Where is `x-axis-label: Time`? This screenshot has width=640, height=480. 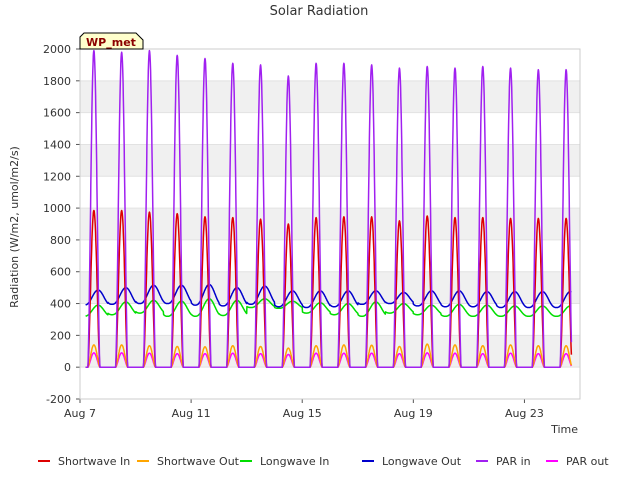 x-axis-label: Time is located at coordinates (564, 429).